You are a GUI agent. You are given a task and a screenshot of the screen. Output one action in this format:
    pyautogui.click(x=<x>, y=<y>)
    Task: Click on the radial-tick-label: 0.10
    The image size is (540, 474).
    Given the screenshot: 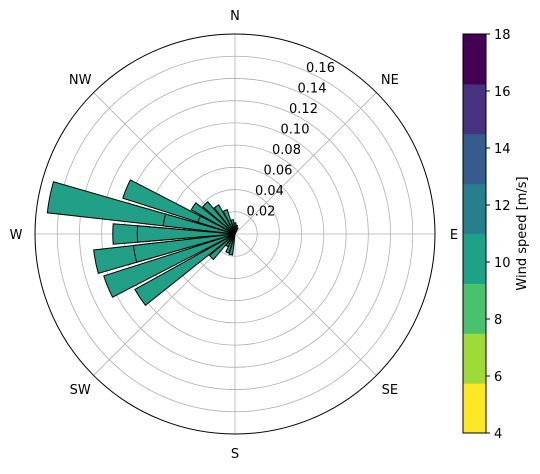 What is the action you would take?
    pyautogui.click(x=295, y=129)
    